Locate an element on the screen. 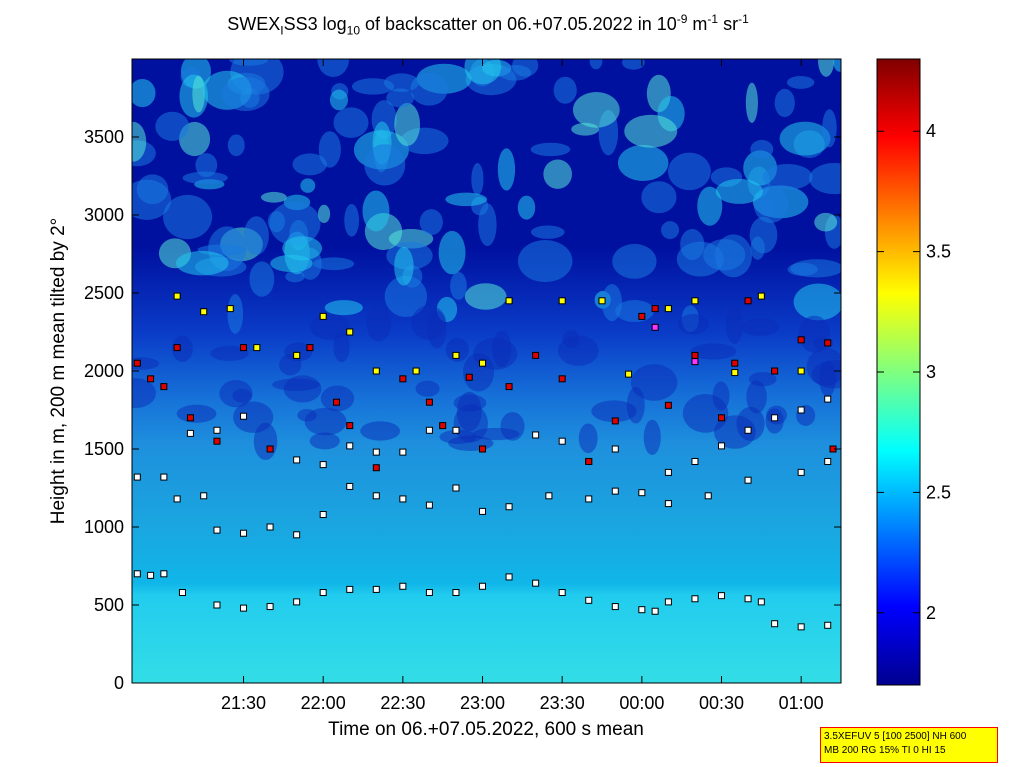 The height and width of the screenshot is (767, 1023). y-tick-label: 0 is located at coordinates (119, 683).